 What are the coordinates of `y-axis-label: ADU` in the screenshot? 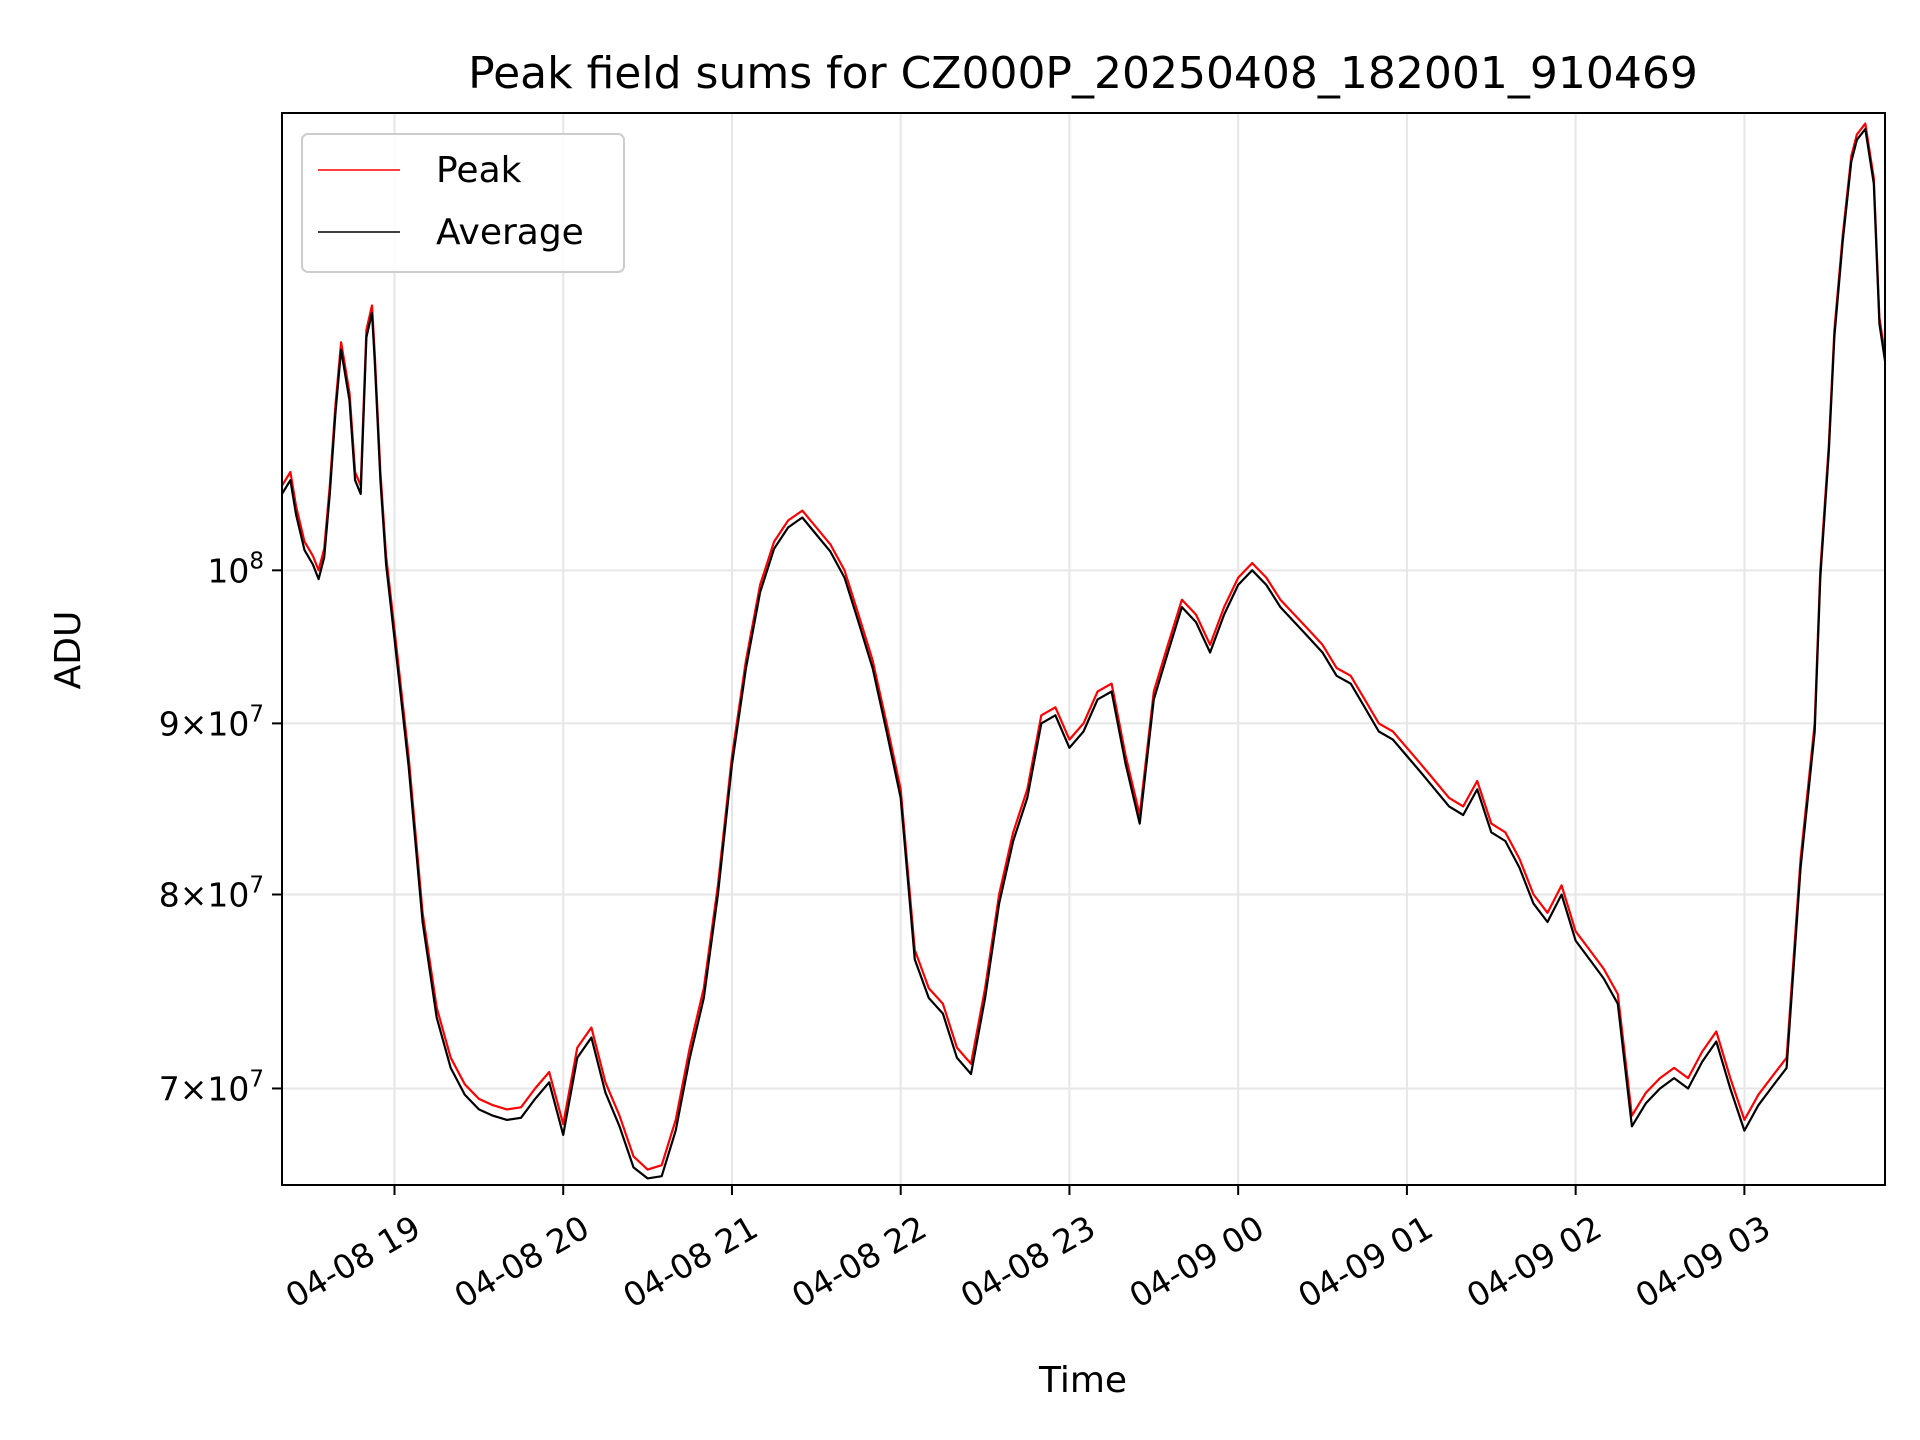 It's located at (68, 650).